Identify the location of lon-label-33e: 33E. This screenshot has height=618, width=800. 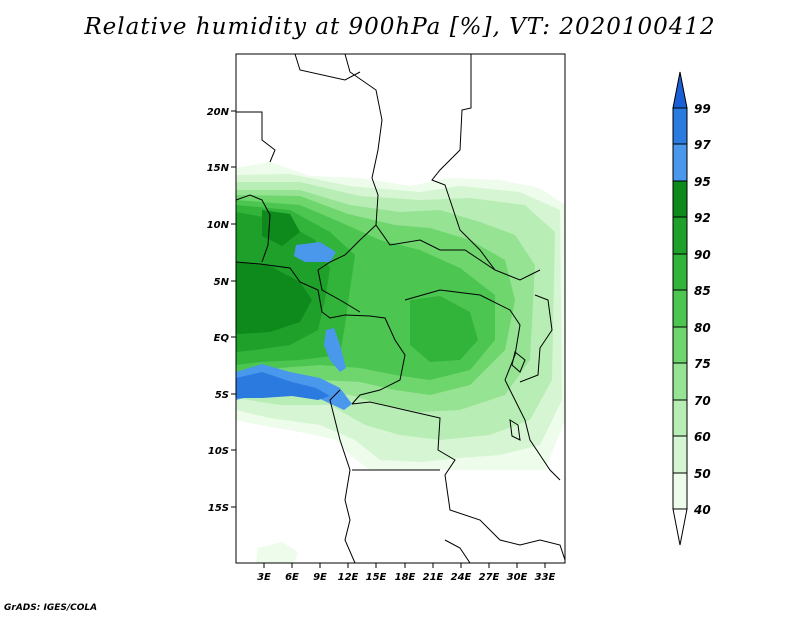
(545, 577).